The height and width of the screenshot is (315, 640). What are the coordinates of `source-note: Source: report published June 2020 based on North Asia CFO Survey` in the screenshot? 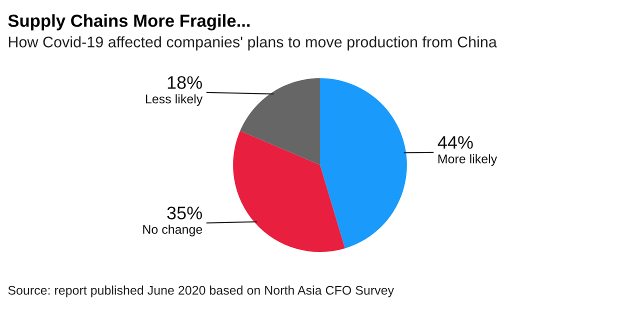 It's located at (201, 292).